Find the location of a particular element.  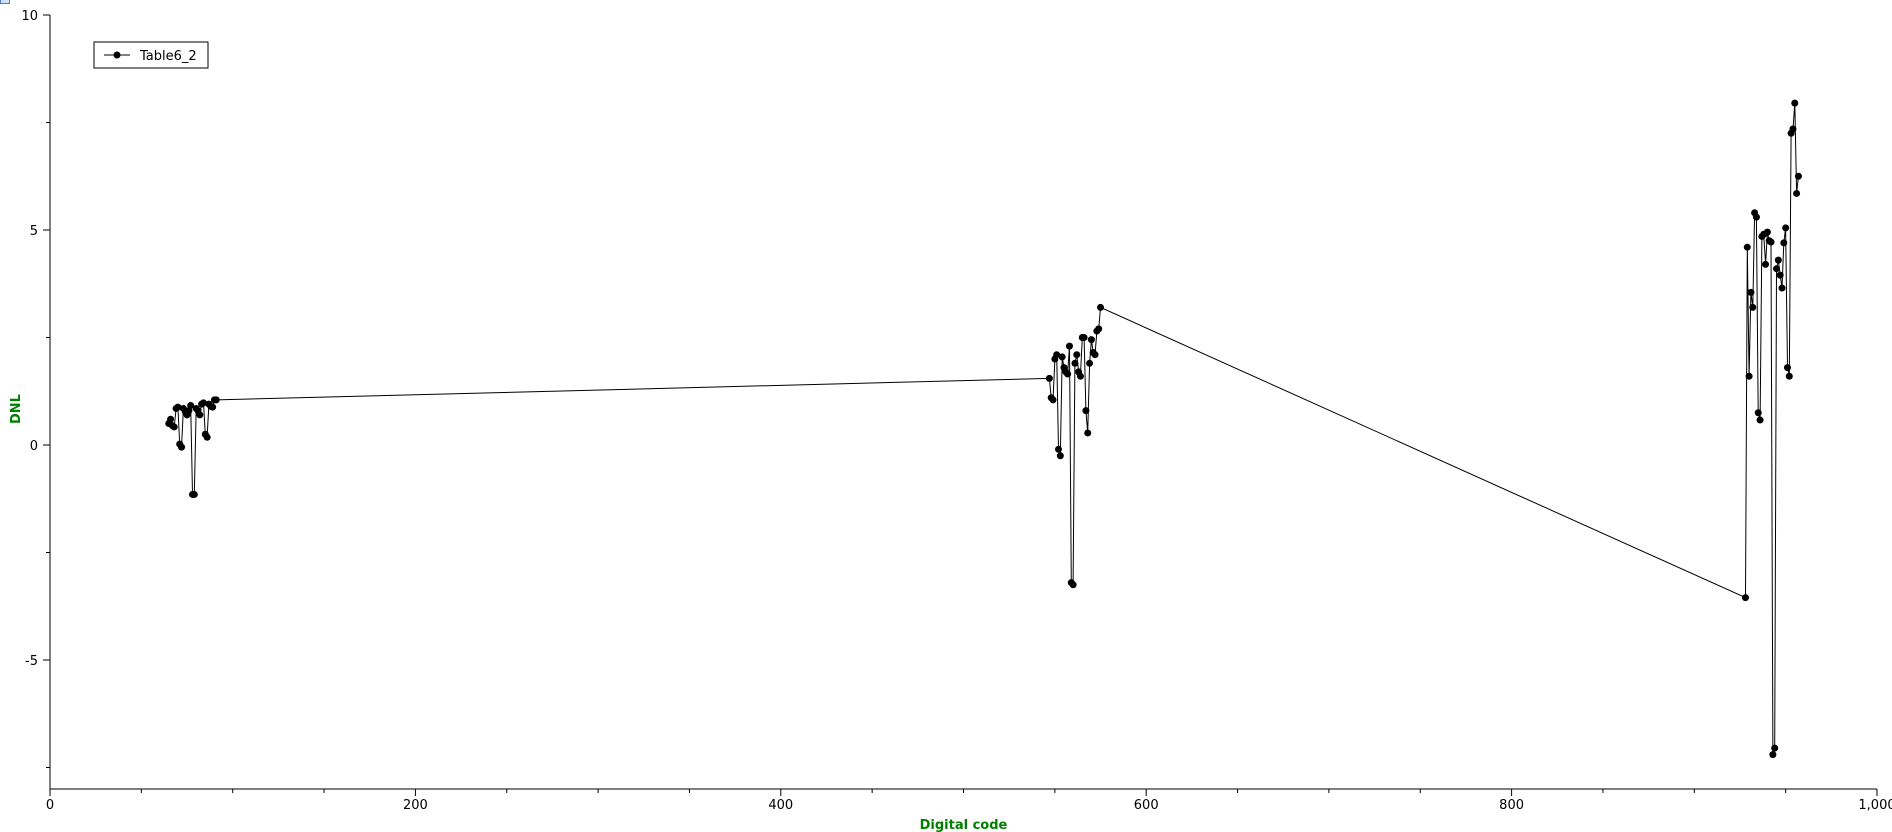

x-axis-ticks: 0 200 400 600 800 1,000 is located at coordinates (969, 801).